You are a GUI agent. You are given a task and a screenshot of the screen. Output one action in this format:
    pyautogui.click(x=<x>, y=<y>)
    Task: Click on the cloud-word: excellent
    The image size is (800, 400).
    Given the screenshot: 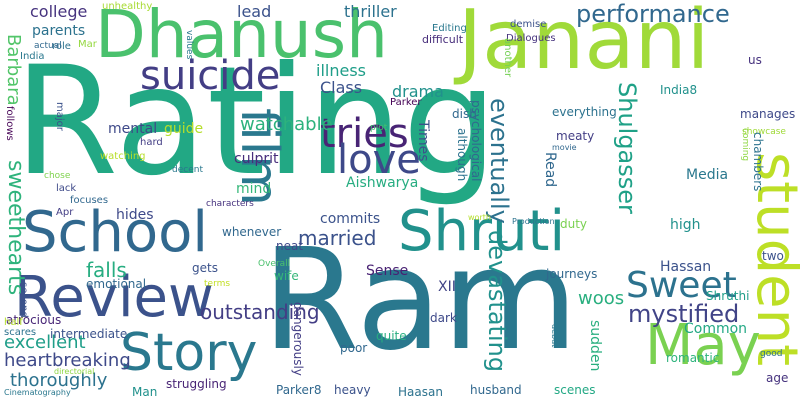 What is the action you would take?
    pyautogui.click(x=45, y=342)
    